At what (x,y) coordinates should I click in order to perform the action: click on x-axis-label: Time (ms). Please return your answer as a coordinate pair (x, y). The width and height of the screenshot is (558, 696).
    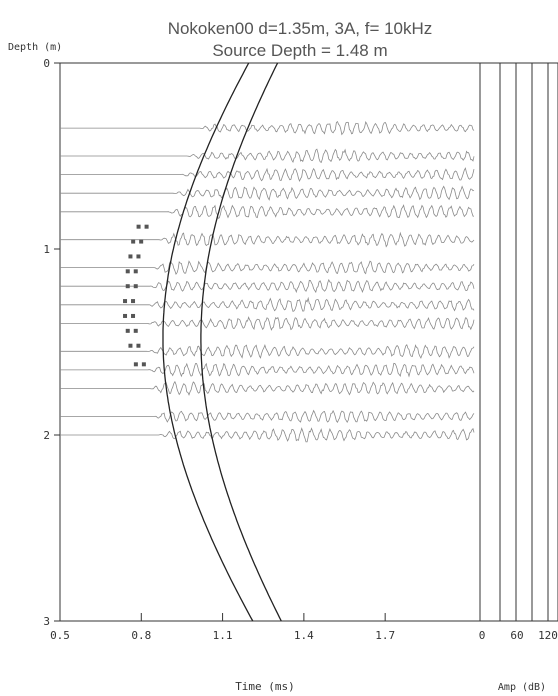
    Looking at the image, I should click on (265, 686).